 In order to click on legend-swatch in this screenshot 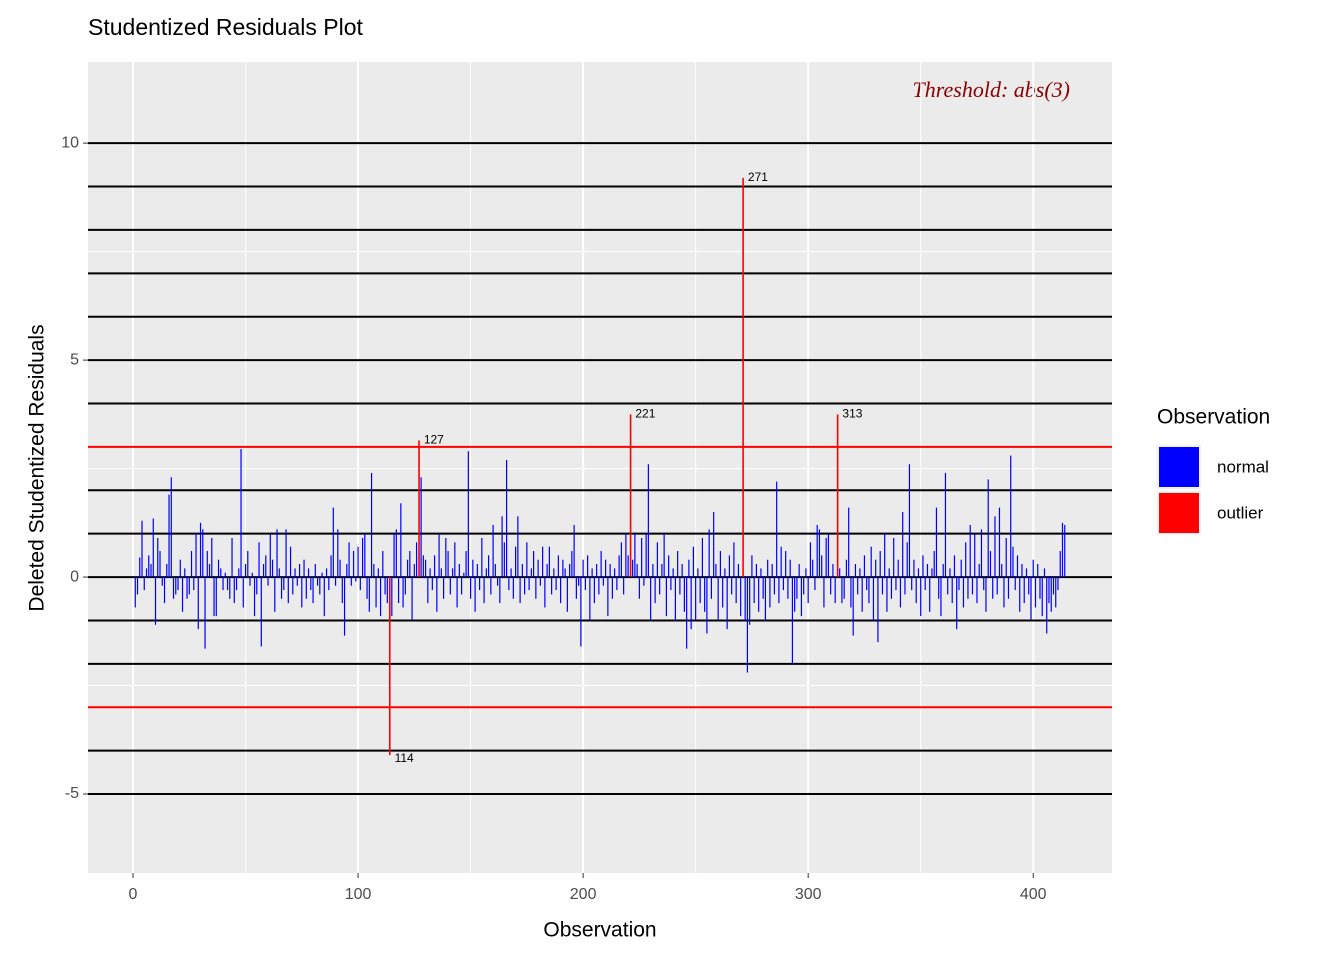, I will do `click(1179, 467)`.